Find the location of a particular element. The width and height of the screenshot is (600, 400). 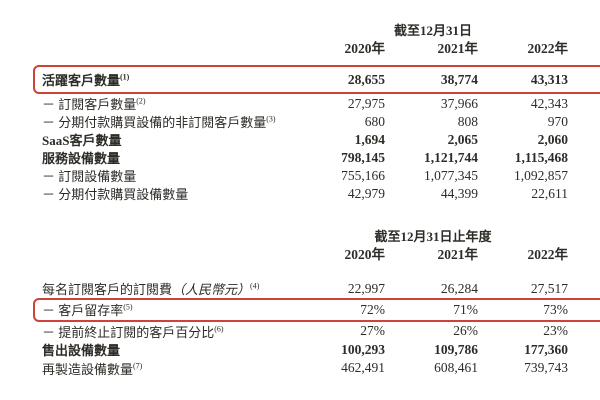

value-2021: 608,461 is located at coordinates (456, 367).